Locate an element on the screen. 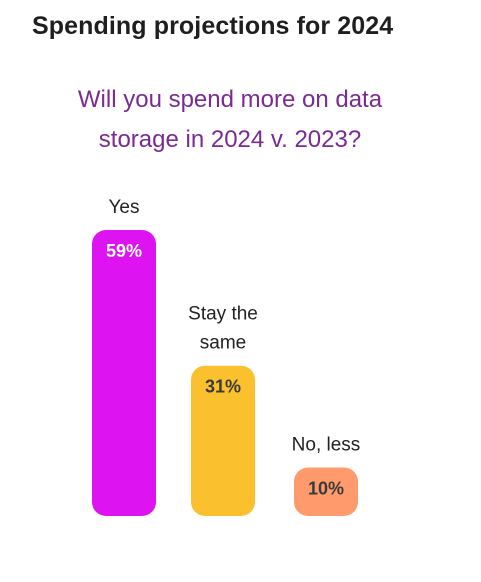 This screenshot has width=481, height=582. category-label-1: Yes is located at coordinates (124, 207).